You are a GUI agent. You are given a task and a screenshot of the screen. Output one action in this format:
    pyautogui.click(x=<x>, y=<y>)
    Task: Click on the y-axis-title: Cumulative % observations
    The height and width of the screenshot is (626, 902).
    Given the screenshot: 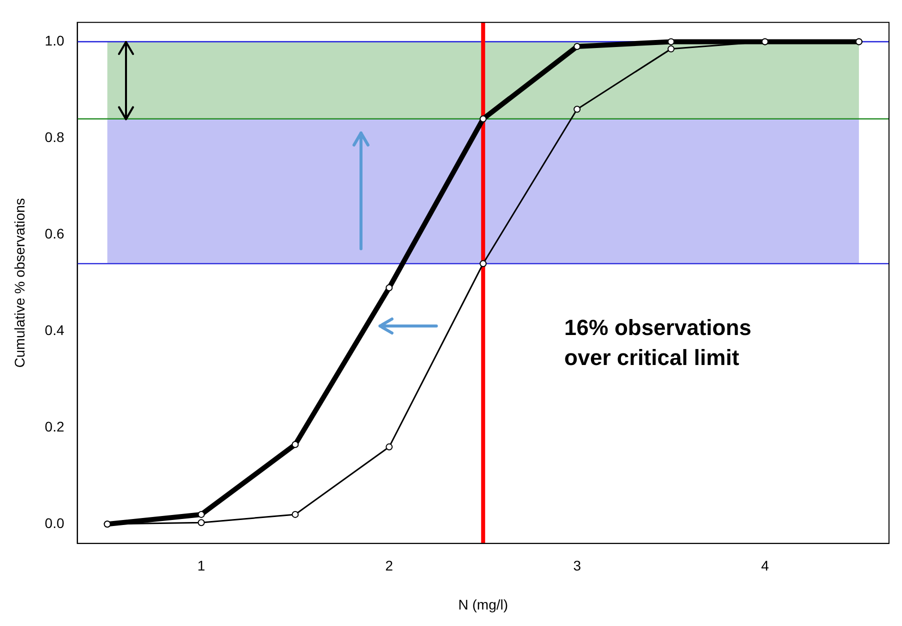 What is the action you would take?
    pyautogui.click(x=19, y=283)
    